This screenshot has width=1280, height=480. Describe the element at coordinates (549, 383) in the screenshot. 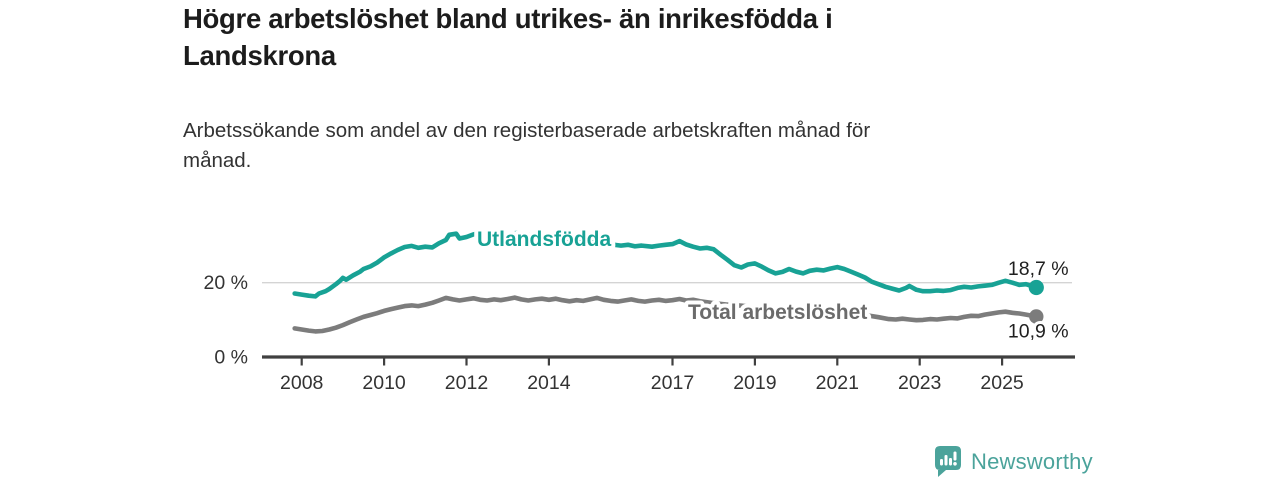

I see `x-tick-label: 2014` at that location.